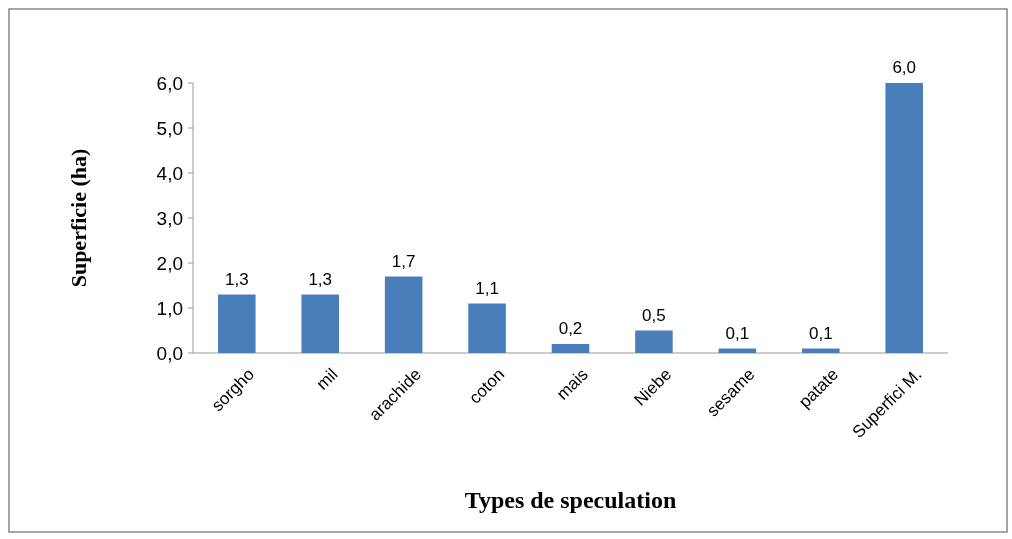  I want to click on y-axis-title: Superficie (ha), so click(78, 218).